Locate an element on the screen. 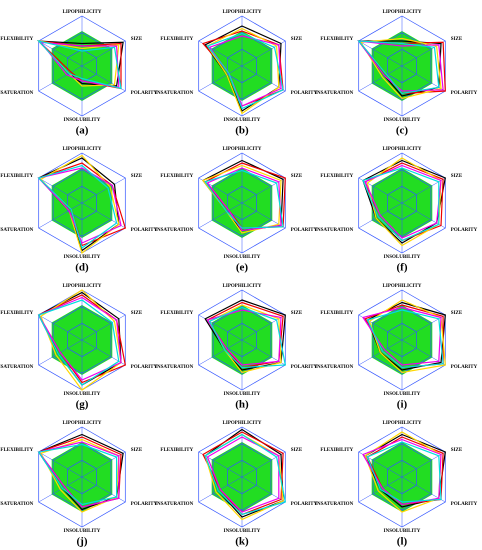 The height and width of the screenshot is (550, 482). panel-label: (f) is located at coordinates (402, 268).